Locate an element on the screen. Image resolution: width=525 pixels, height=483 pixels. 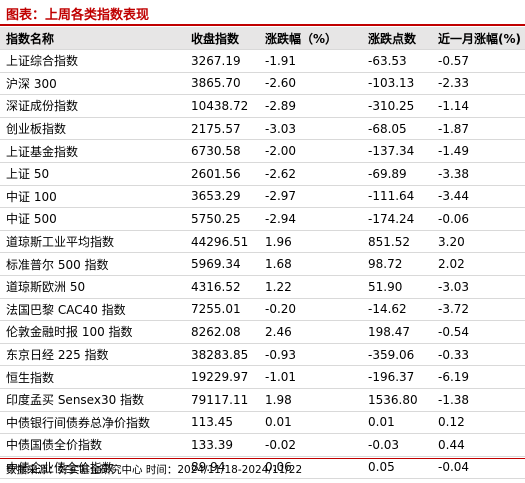
table-cell: -2.62 is located at coordinates (310, 174).